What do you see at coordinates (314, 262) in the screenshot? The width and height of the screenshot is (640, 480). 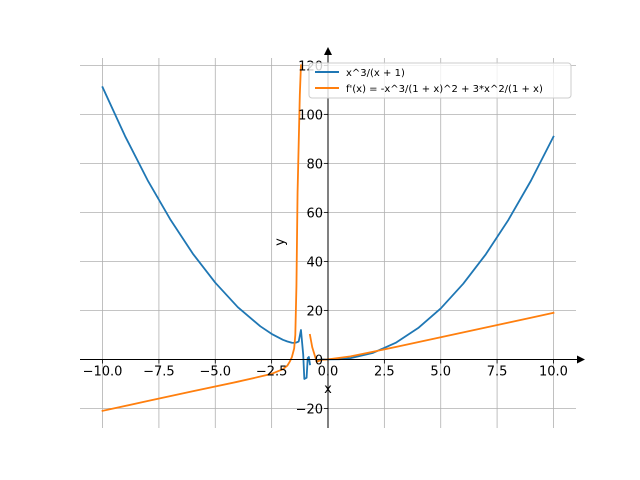 I see `y-tick-label: 40` at bounding box center [314, 262].